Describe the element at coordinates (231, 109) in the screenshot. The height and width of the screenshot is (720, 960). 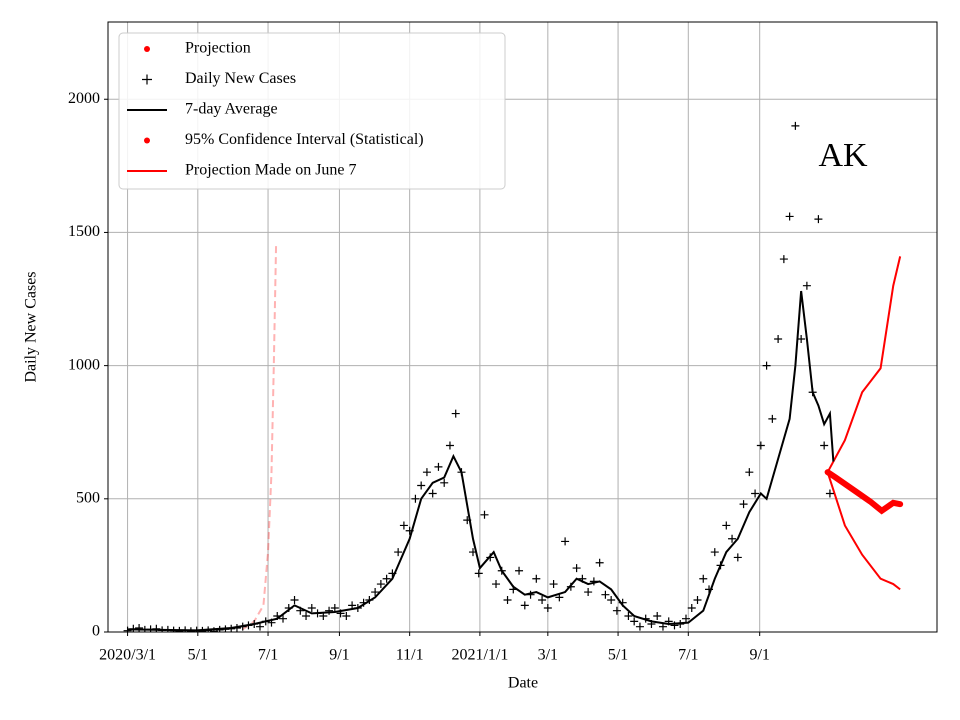
I see `legend-label: 7-day Average` at that location.